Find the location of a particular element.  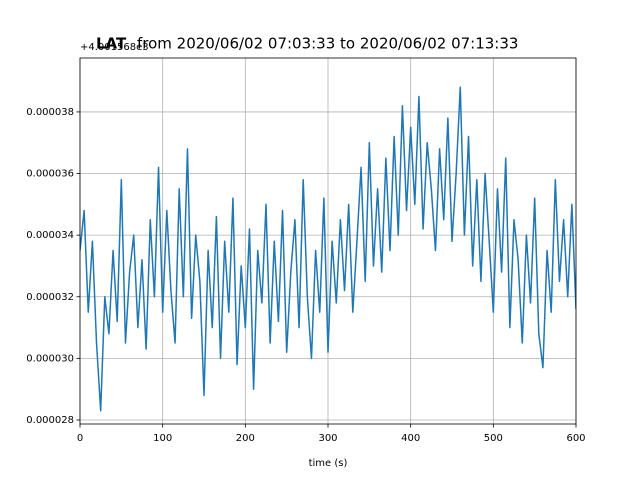

y-tick-label: 0.000030 is located at coordinates (50, 358).